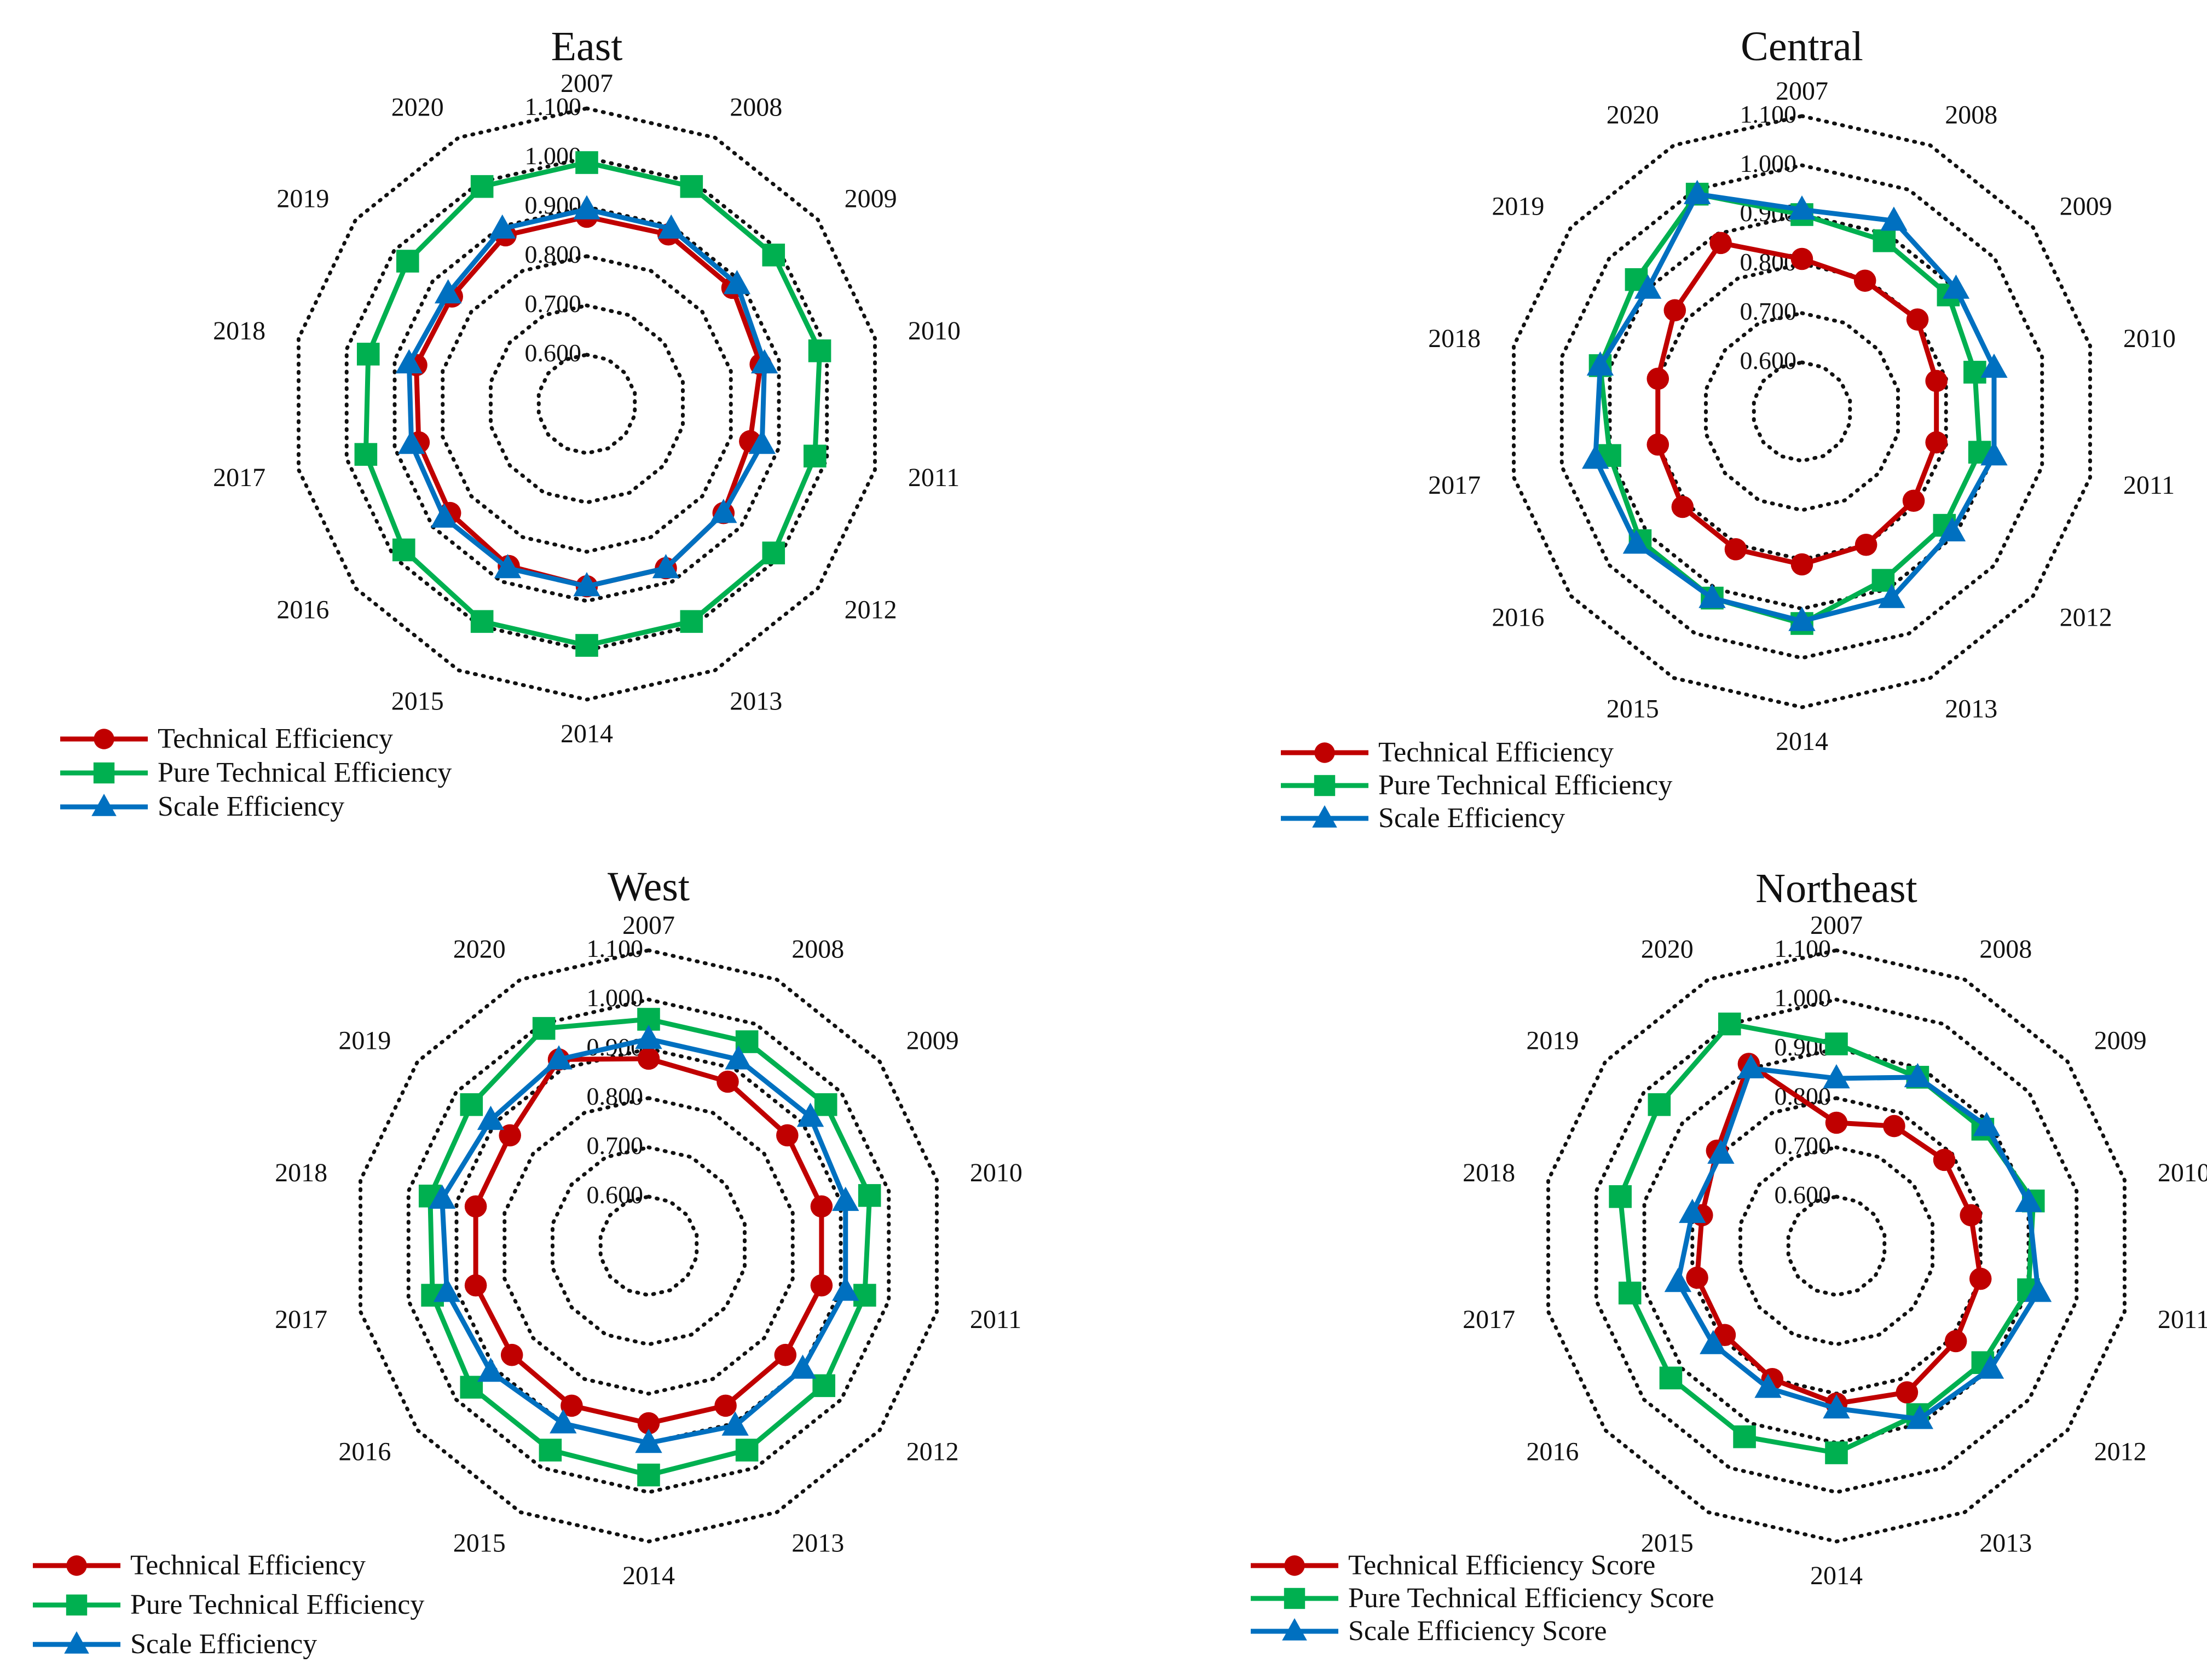  I want to click on chart-title: Central, so click(1802, 47).